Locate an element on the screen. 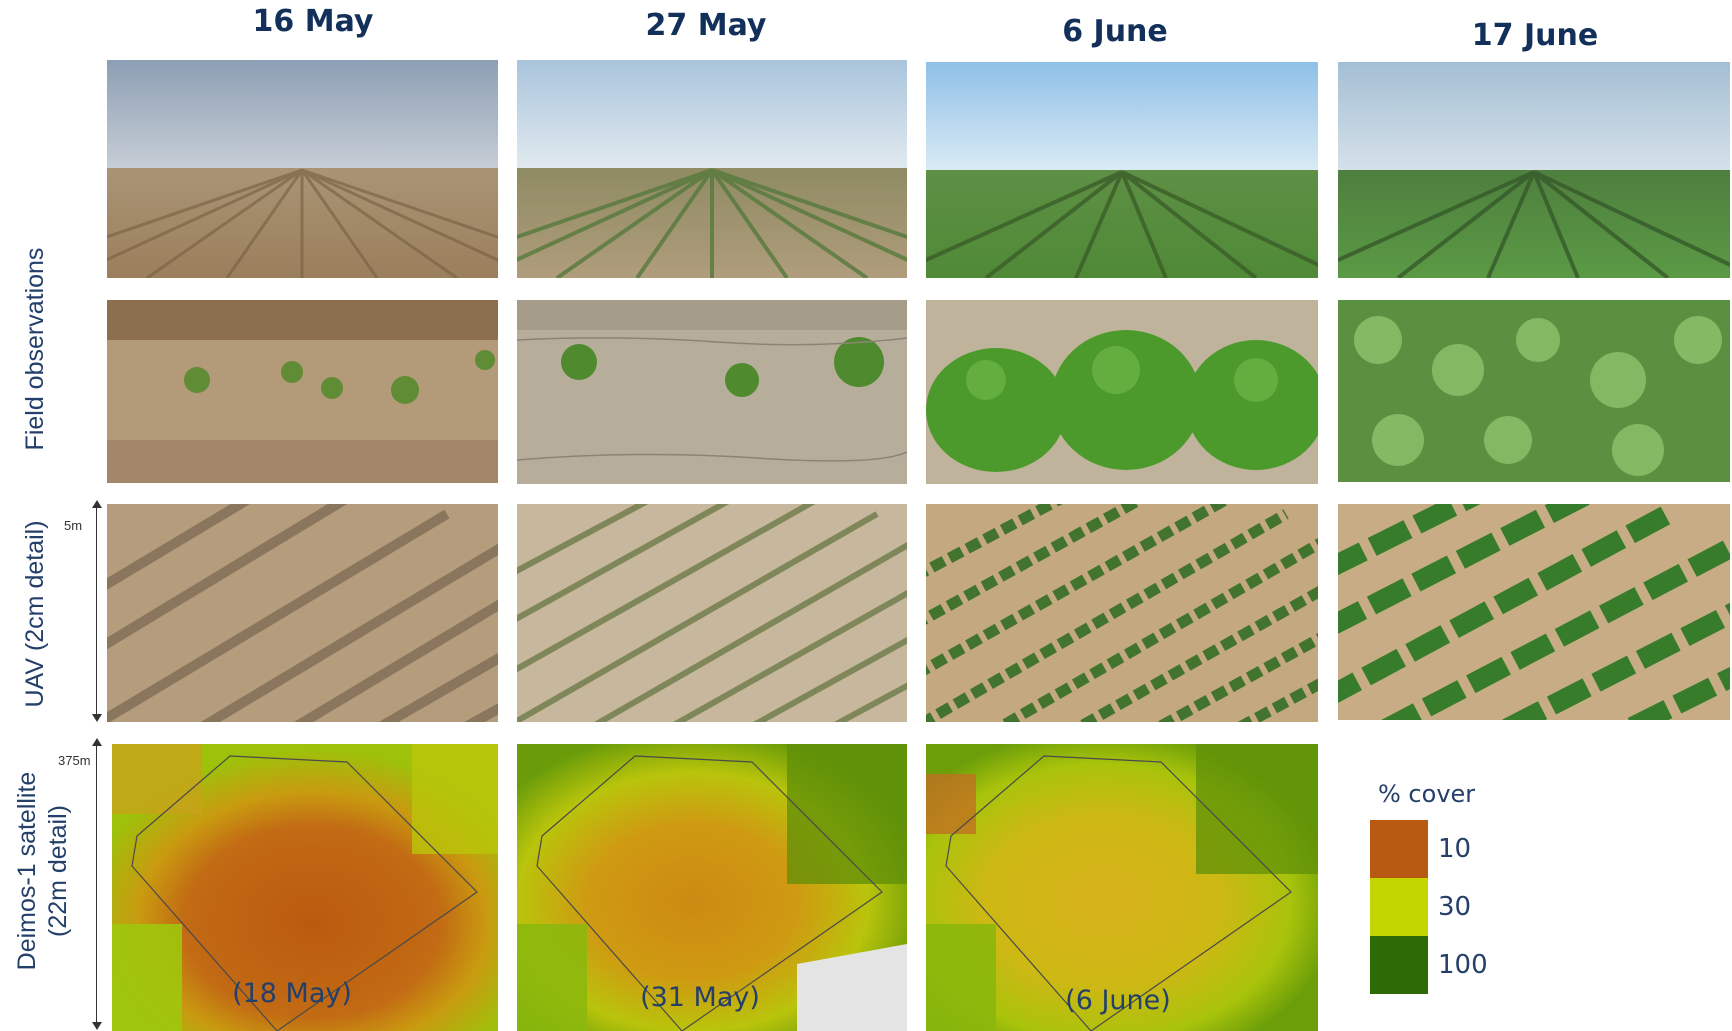 This screenshot has height=1031, width=1732. plant-closeup-17-june is located at coordinates (1534, 391).